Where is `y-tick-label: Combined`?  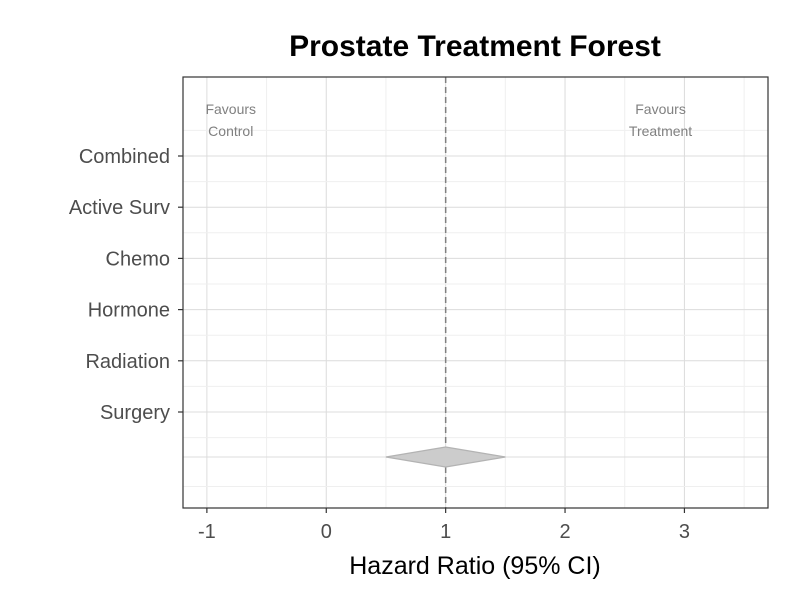 y-tick-label: Combined is located at coordinates (124, 157).